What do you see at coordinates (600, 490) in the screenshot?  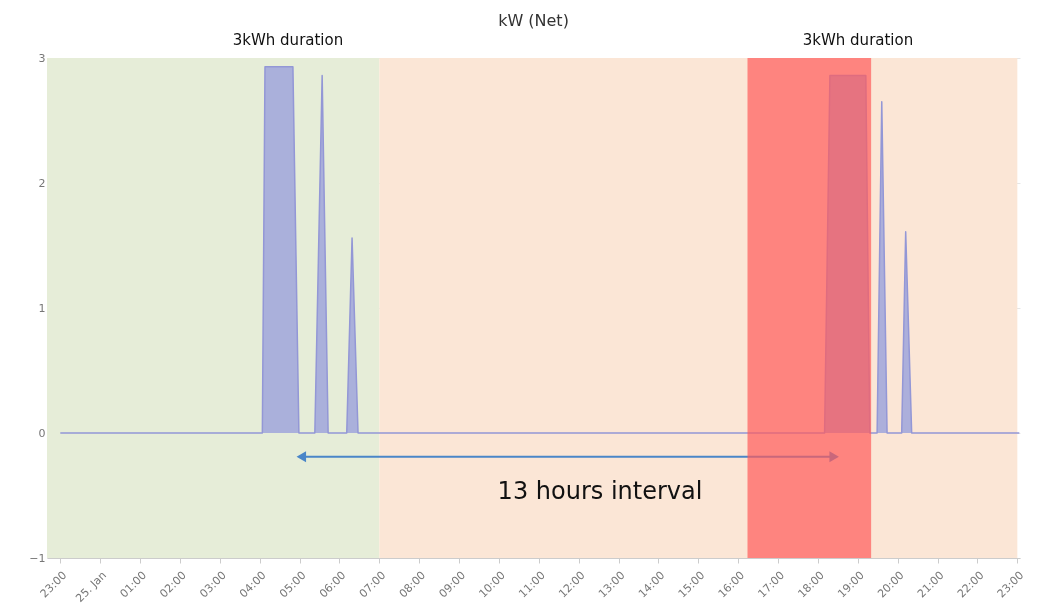 I see `annotation: 13 hours interval` at bounding box center [600, 490].